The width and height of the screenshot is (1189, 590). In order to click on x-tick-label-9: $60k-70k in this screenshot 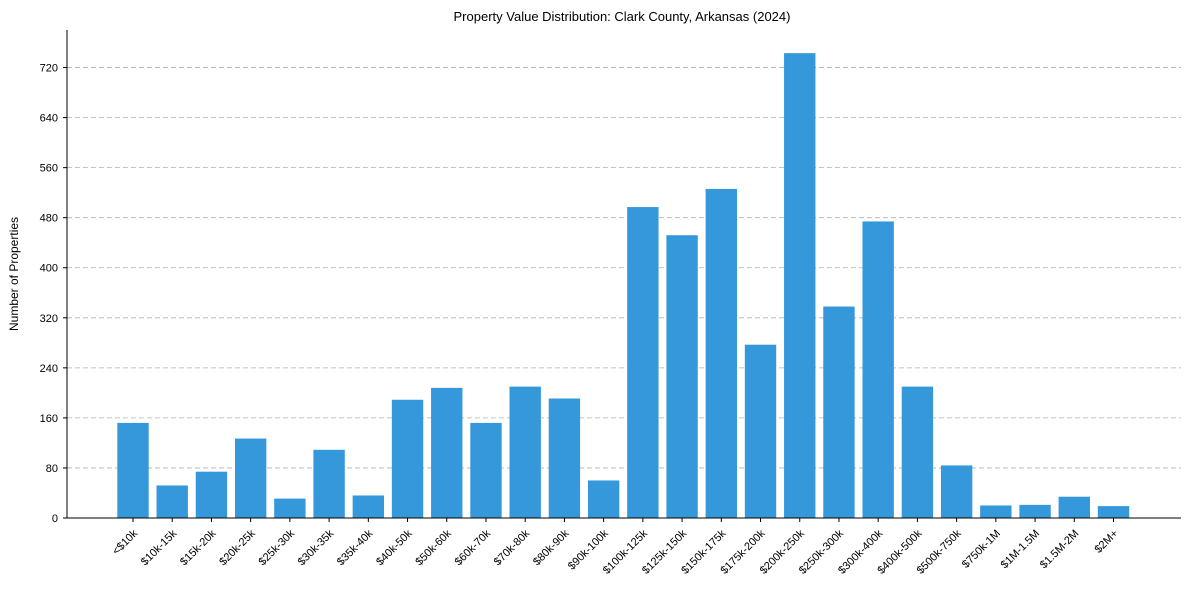, I will do `click(473, 547)`.